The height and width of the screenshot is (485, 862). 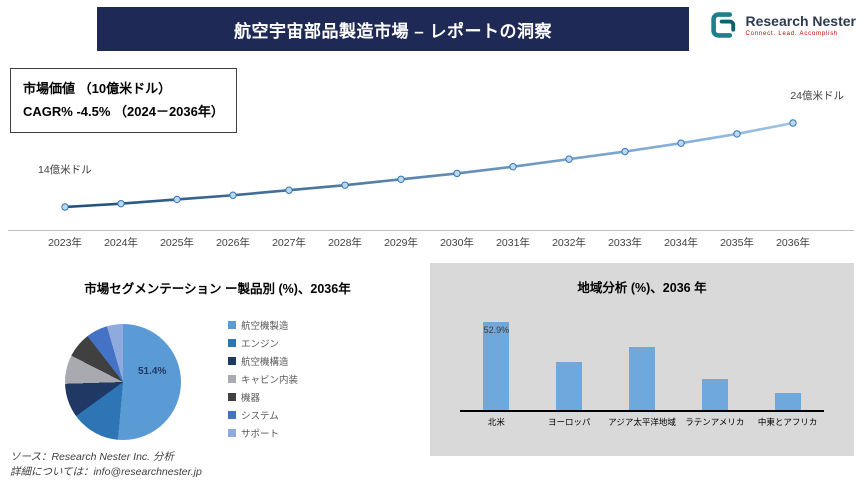 What do you see at coordinates (65, 243) in the screenshot?
I see `x-axis-label: 2023年` at bounding box center [65, 243].